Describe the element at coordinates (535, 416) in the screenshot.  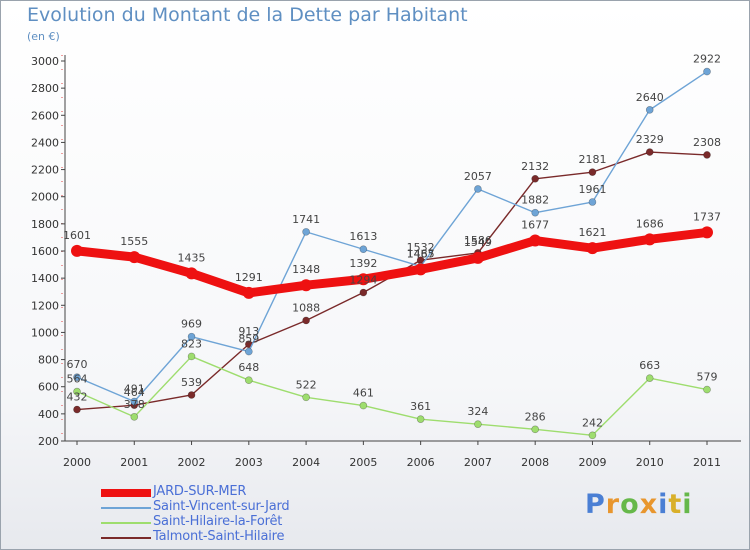
I see `data-label-saint-hilaire-la-for-t: 286` at that location.